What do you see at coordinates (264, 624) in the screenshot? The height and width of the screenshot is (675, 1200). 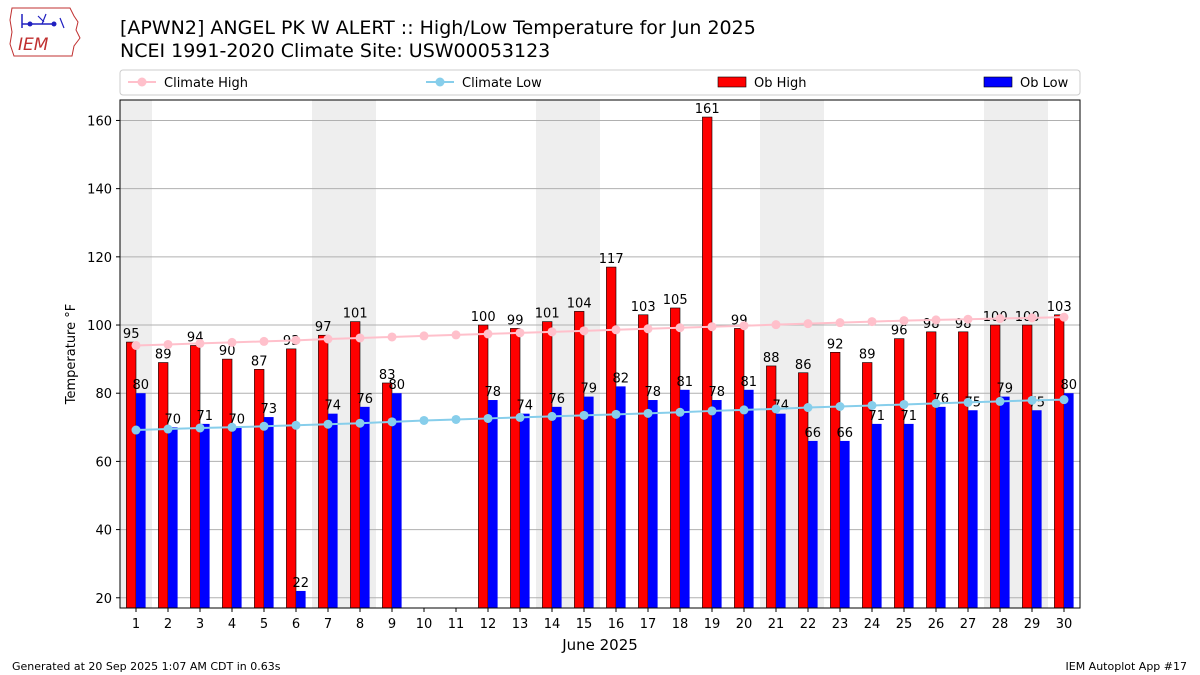 I see `x-tick-label: 5` at bounding box center [264, 624].